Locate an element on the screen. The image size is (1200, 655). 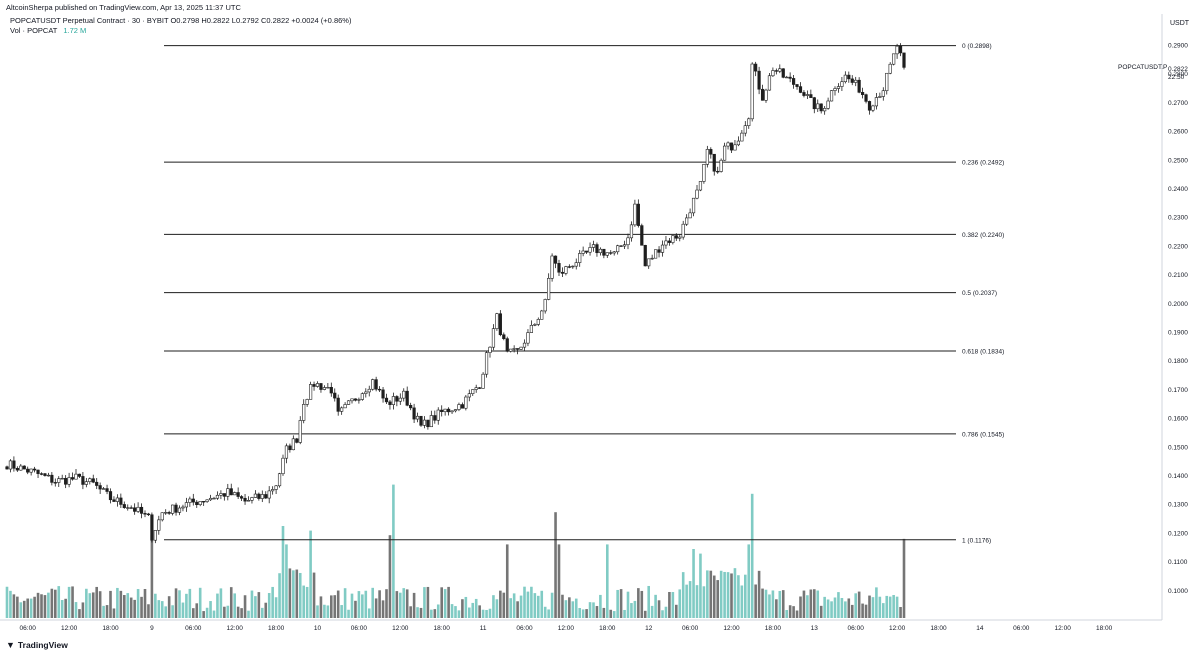
y-tick-label: 0.1800 is located at coordinates (1178, 361).